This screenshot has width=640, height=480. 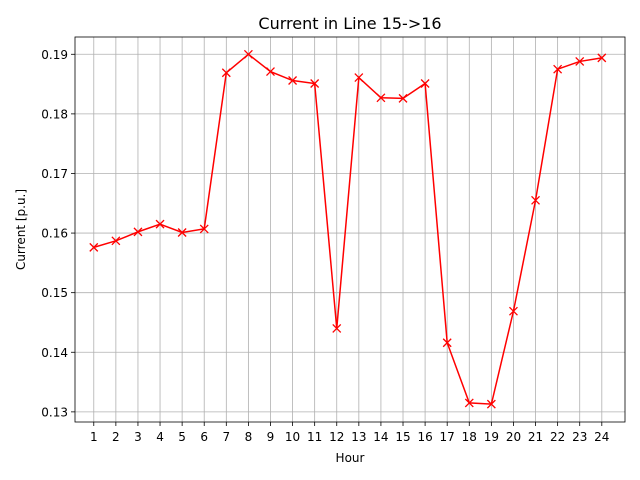 I want to click on x-tick-label: 24, so click(x=601, y=437).